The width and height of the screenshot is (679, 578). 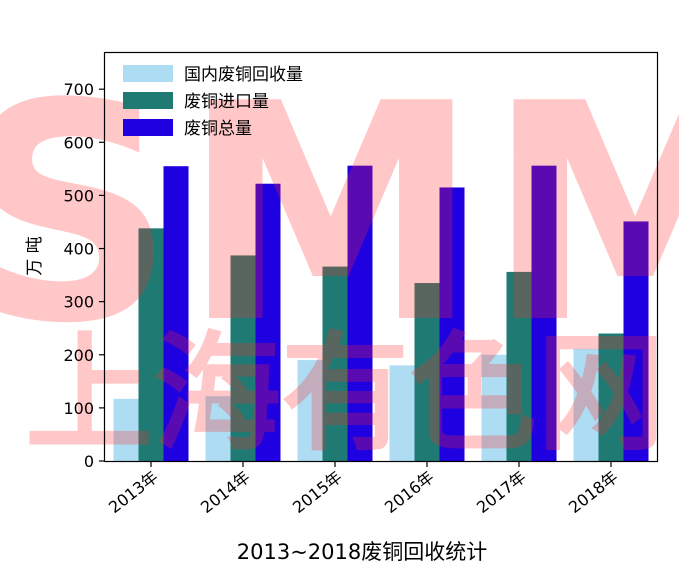 I want to click on x-tick-label: 2013年, so click(x=133, y=492).